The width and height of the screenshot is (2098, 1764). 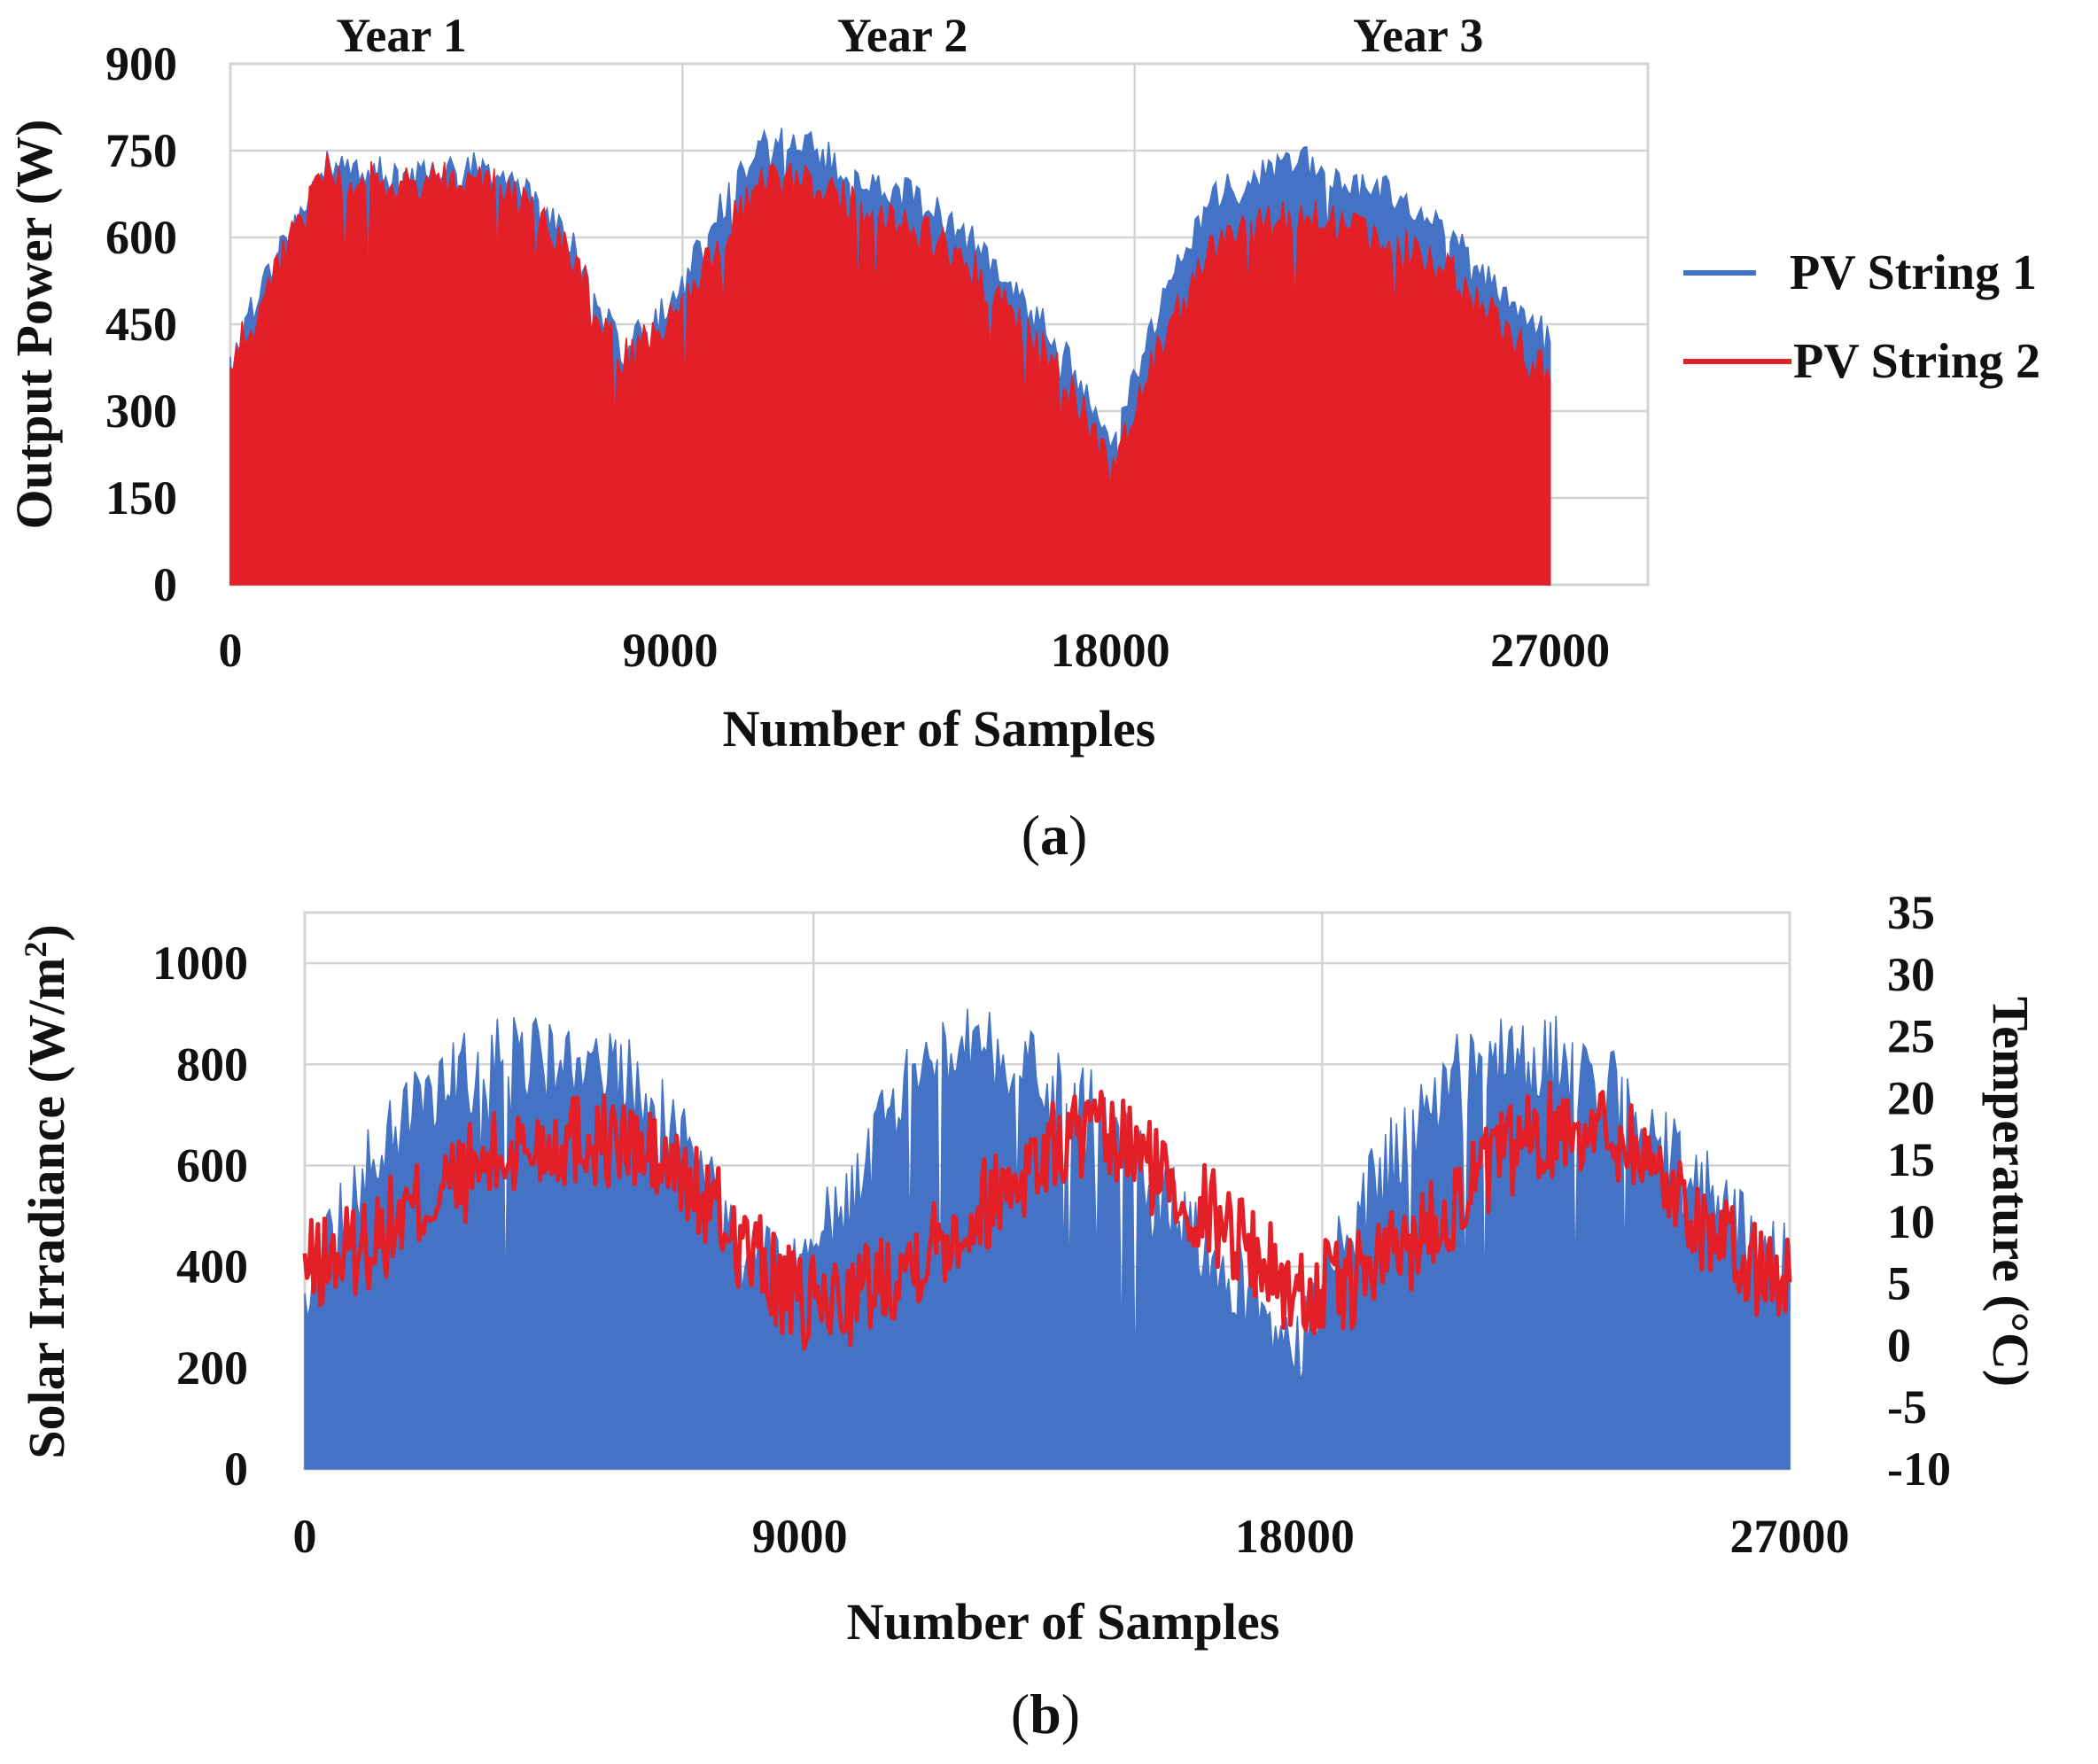 I want to click on panel-b-x-tick-label: 27000, so click(x=1790, y=1536).